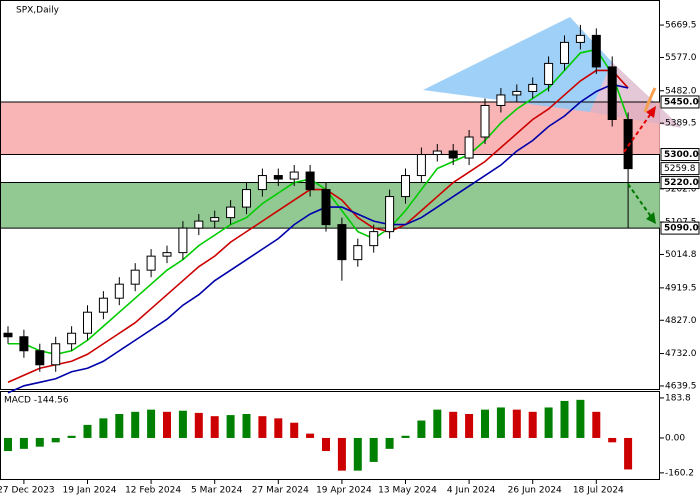 This screenshot has width=700, height=500. What do you see at coordinates (681, 58) in the screenshot?
I see `y-tick-label: 5577.0` at bounding box center [681, 58].